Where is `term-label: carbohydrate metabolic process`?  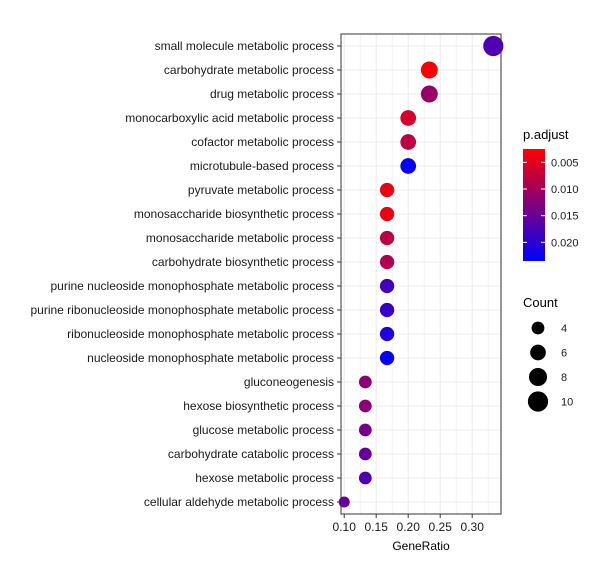 term-label: carbohydrate metabolic process is located at coordinates (249, 70).